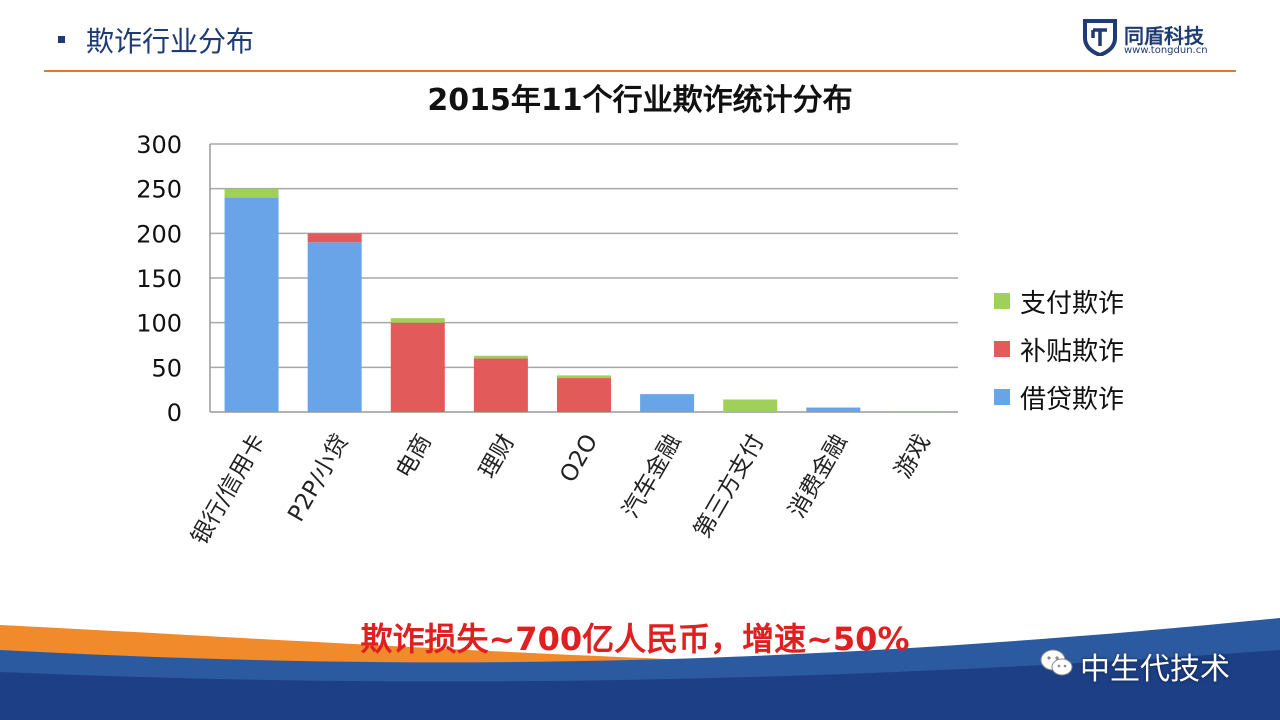 This screenshot has width=1280, height=720. I want to click on logo-name: 同盾科技, so click(1164, 36).